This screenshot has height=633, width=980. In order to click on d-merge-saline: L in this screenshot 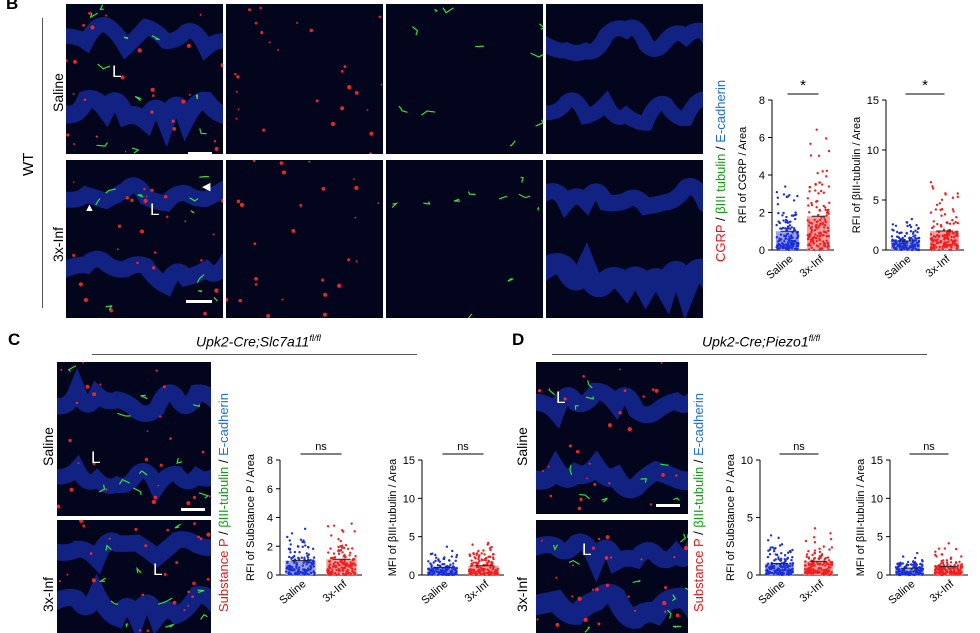, I will do `click(612, 438)`.